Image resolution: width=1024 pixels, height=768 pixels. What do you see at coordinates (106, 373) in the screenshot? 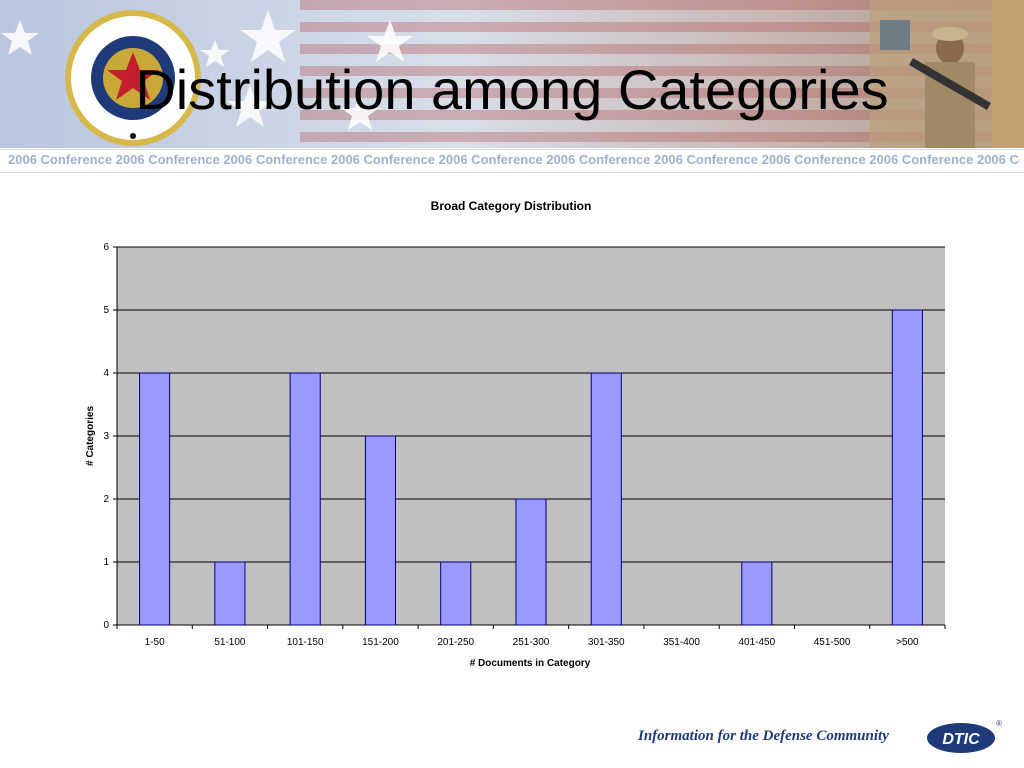
I see `y-tick-label: 4` at bounding box center [106, 373].